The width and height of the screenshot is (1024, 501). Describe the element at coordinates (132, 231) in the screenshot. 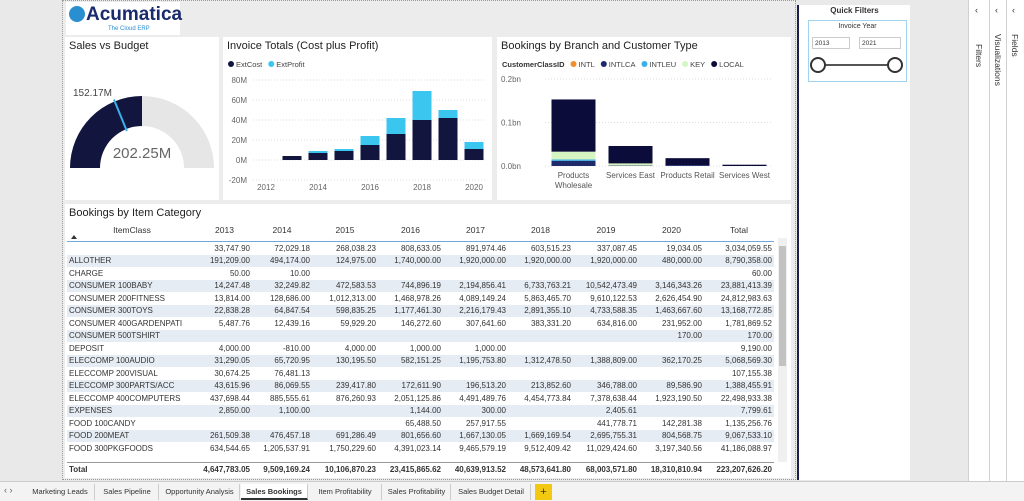

I see `column-header: ItemClass` at that location.